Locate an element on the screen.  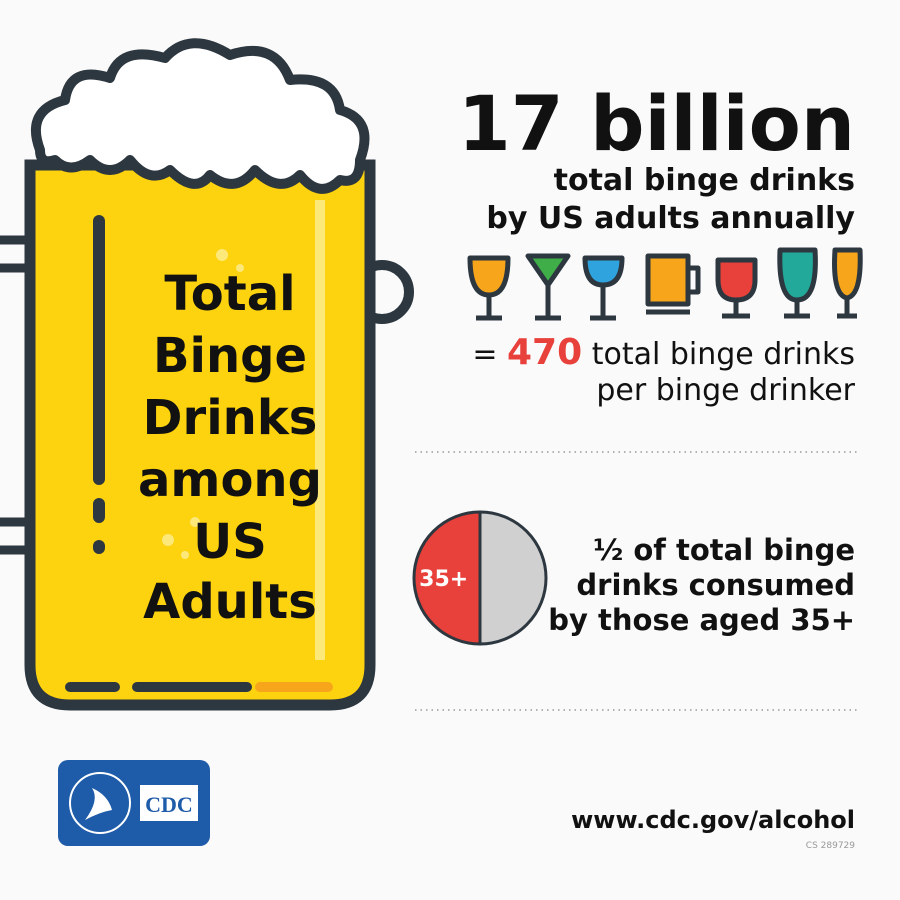
headline-sub: total binge drinks is located at coordinates (704, 180).